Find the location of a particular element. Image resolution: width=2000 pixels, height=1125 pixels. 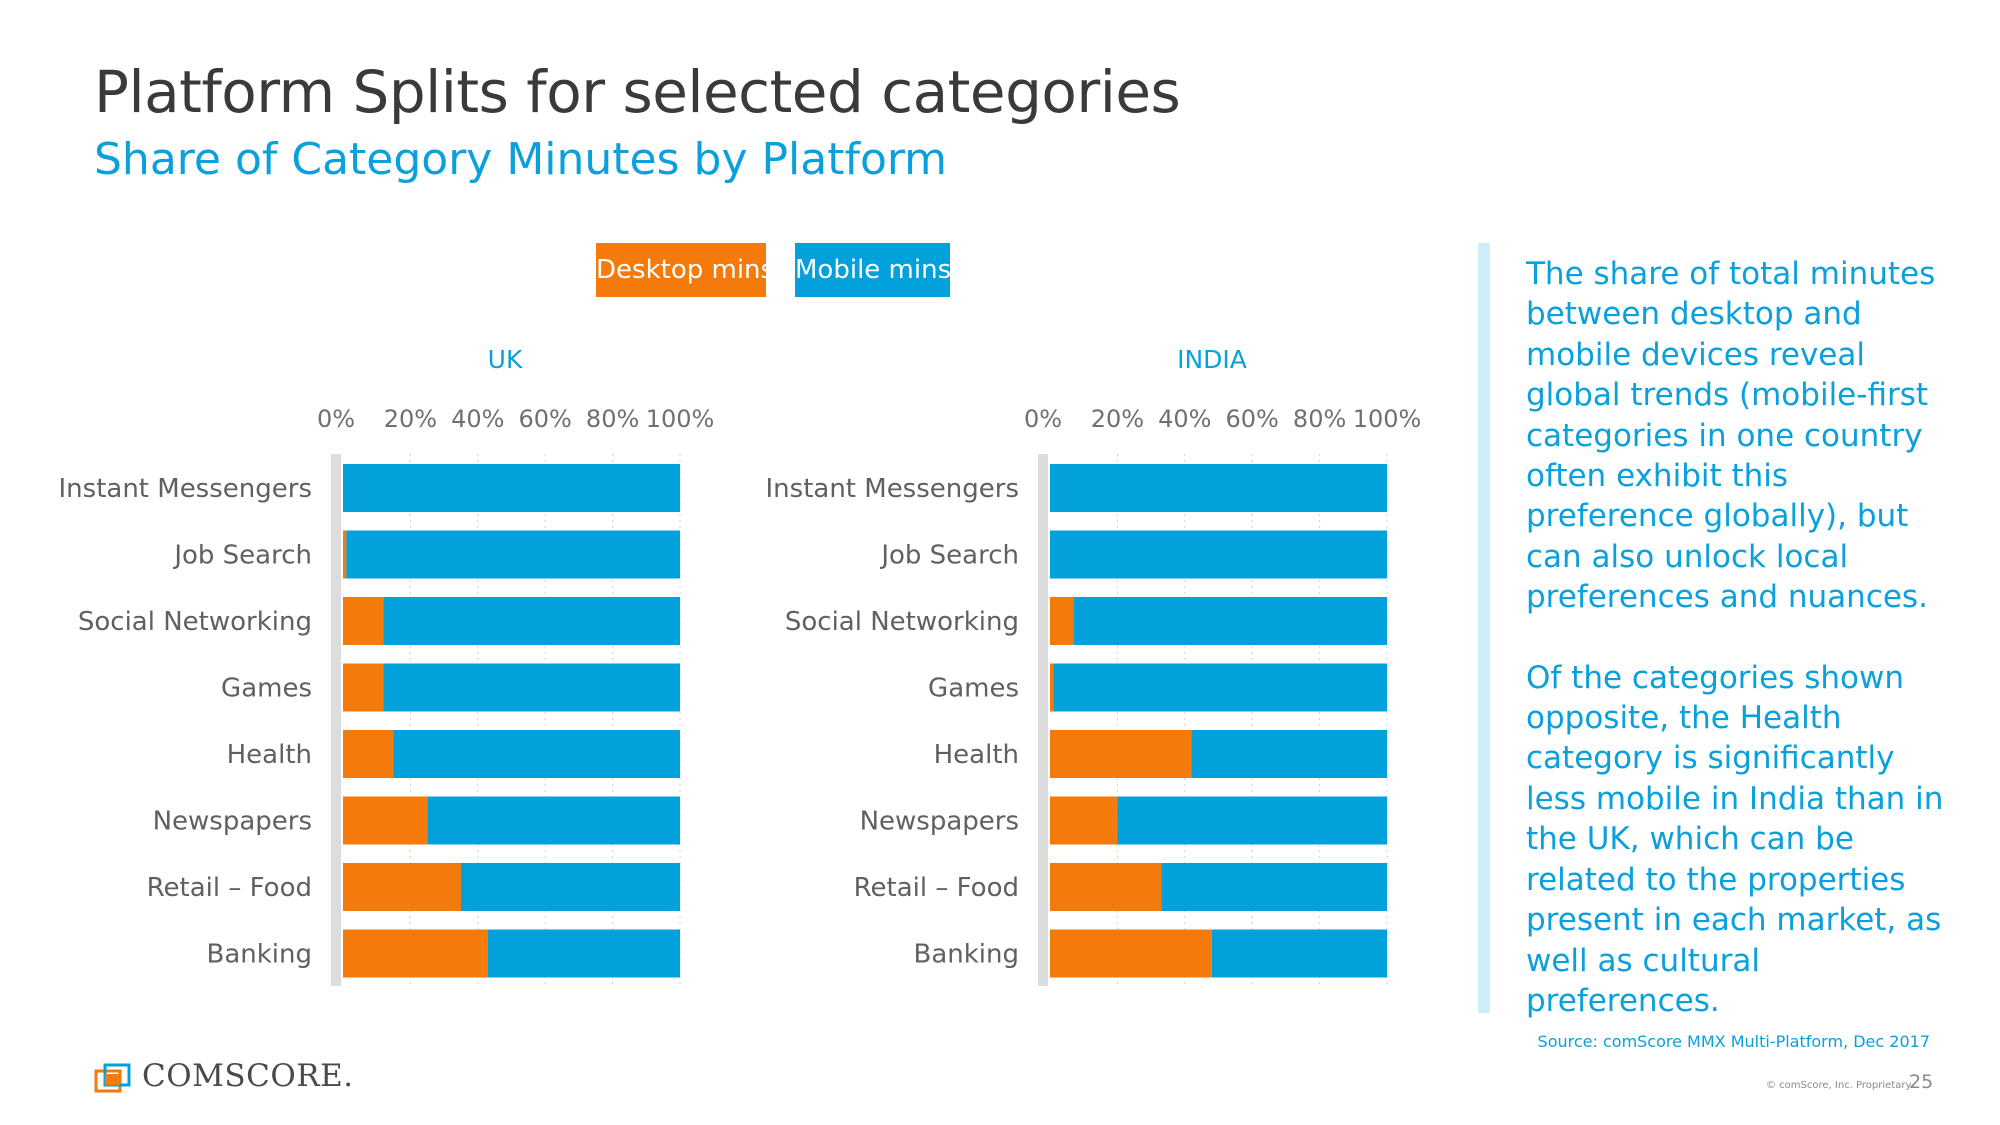

india-category-label: Banking is located at coordinates (966, 955).